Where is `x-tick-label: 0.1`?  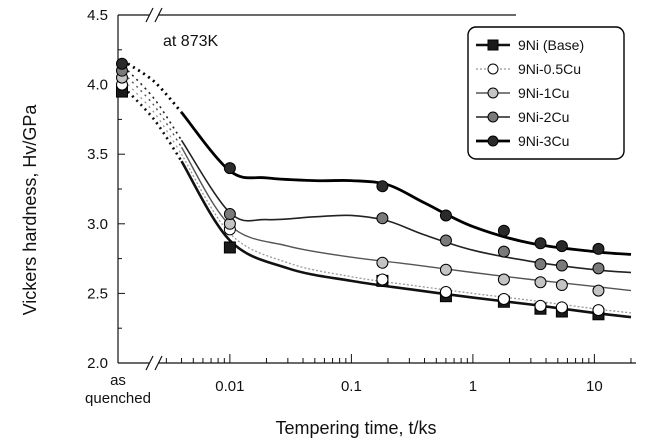 x-tick-label: 0.1 is located at coordinates (351, 386).